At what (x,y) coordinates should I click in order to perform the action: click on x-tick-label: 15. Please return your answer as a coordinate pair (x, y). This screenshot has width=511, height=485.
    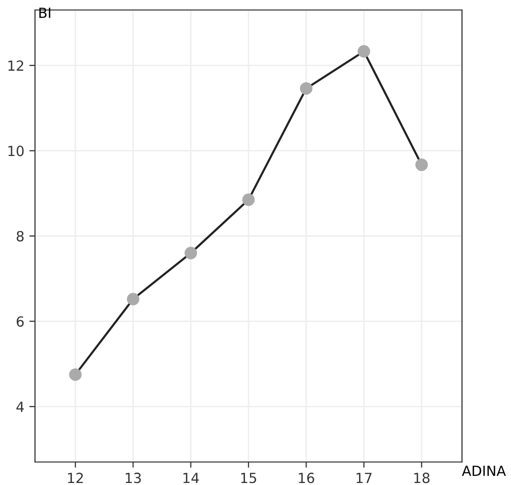
    Looking at the image, I should click on (248, 478).